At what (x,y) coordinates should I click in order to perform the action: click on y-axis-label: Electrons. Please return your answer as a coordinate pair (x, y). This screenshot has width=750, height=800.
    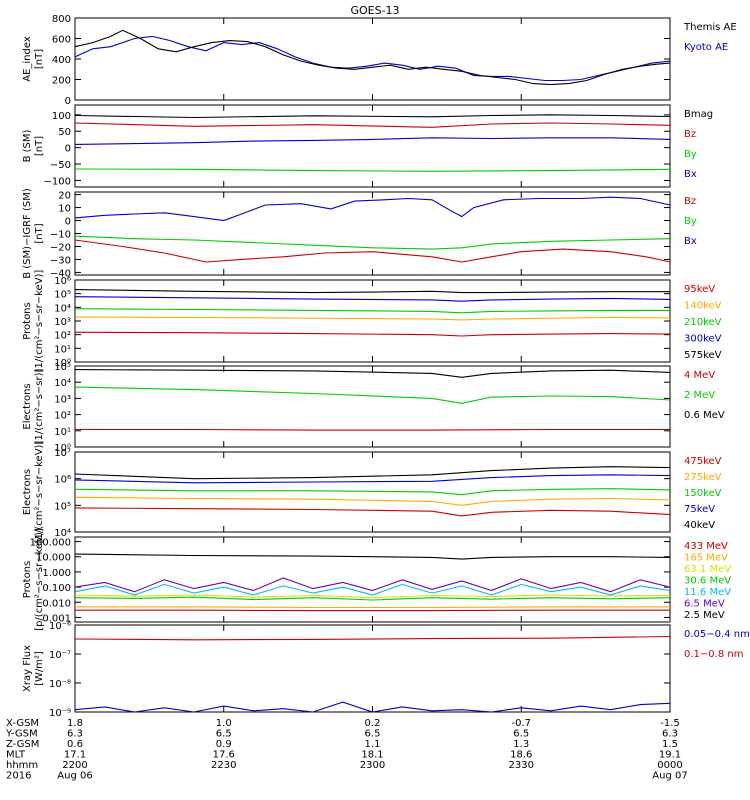
    Looking at the image, I should click on (27, 406).